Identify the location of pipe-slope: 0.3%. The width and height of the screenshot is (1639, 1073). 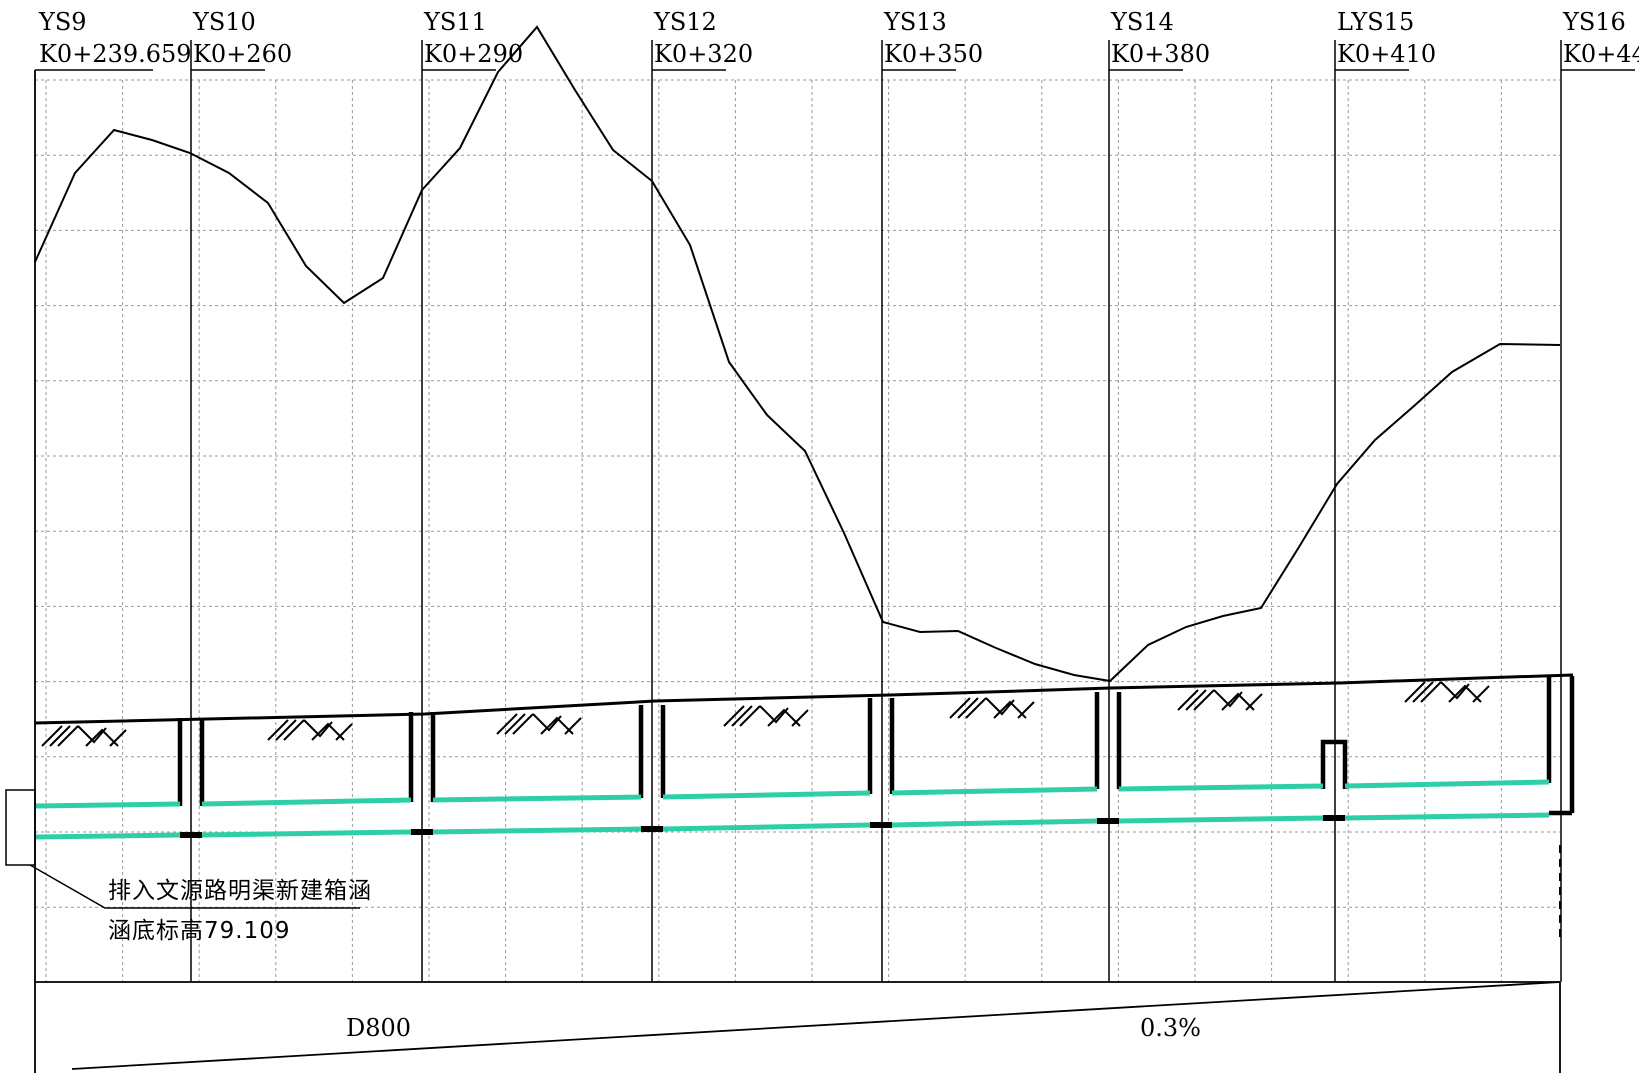
(1170, 1028).